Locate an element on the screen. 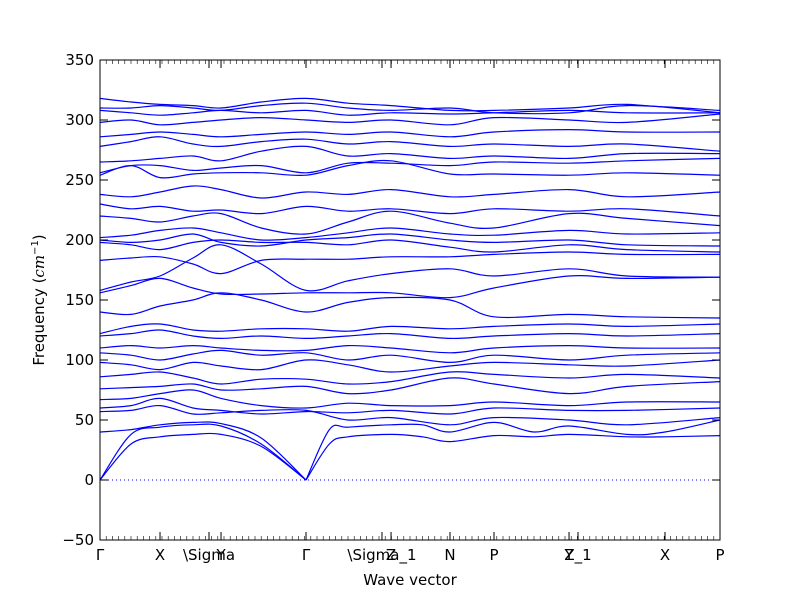 The height and width of the screenshot is (600, 800). y-tick-label: 250 is located at coordinates (79, 180).